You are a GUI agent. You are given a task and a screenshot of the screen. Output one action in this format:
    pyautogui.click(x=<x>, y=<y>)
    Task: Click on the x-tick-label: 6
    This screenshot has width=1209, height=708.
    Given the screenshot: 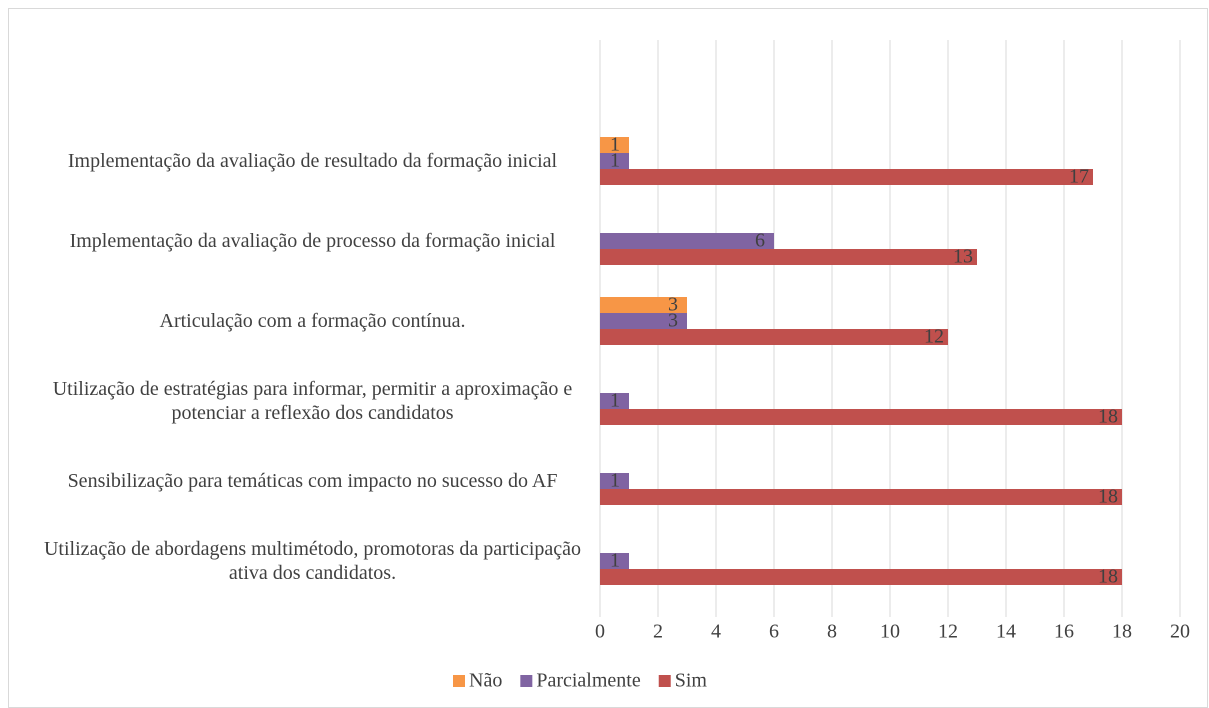 What is the action you would take?
    pyautogui.click(x=774, y=632)
    